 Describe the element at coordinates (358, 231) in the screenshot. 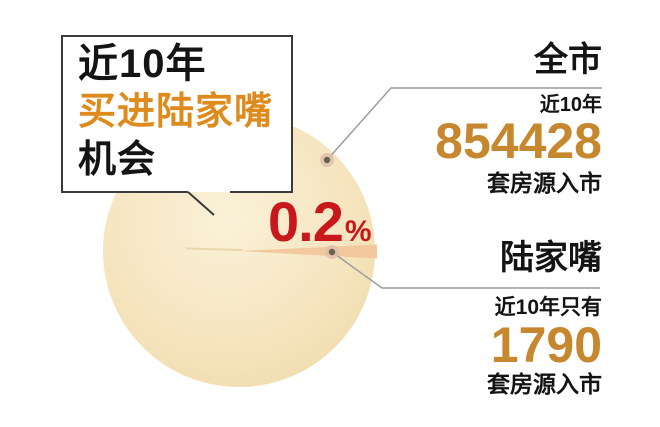

I see `percent-sign: %` at that location.